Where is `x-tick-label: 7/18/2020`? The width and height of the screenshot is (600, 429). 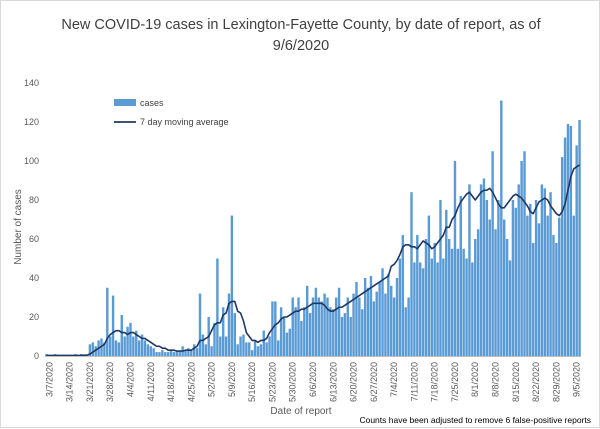
x-tick-label: 7/18/2020 is located at coordinates (435, 382).